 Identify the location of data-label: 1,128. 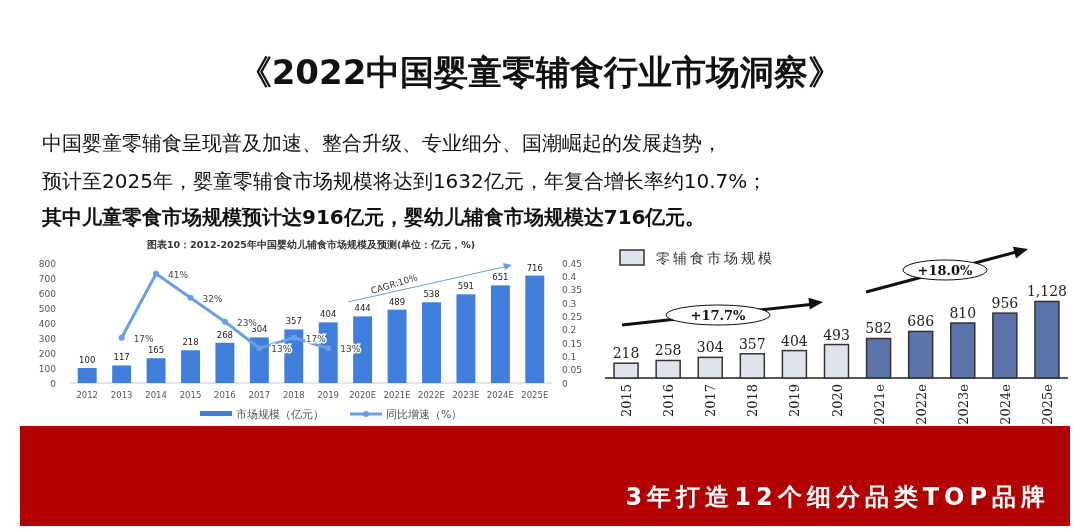
(1046, 291).